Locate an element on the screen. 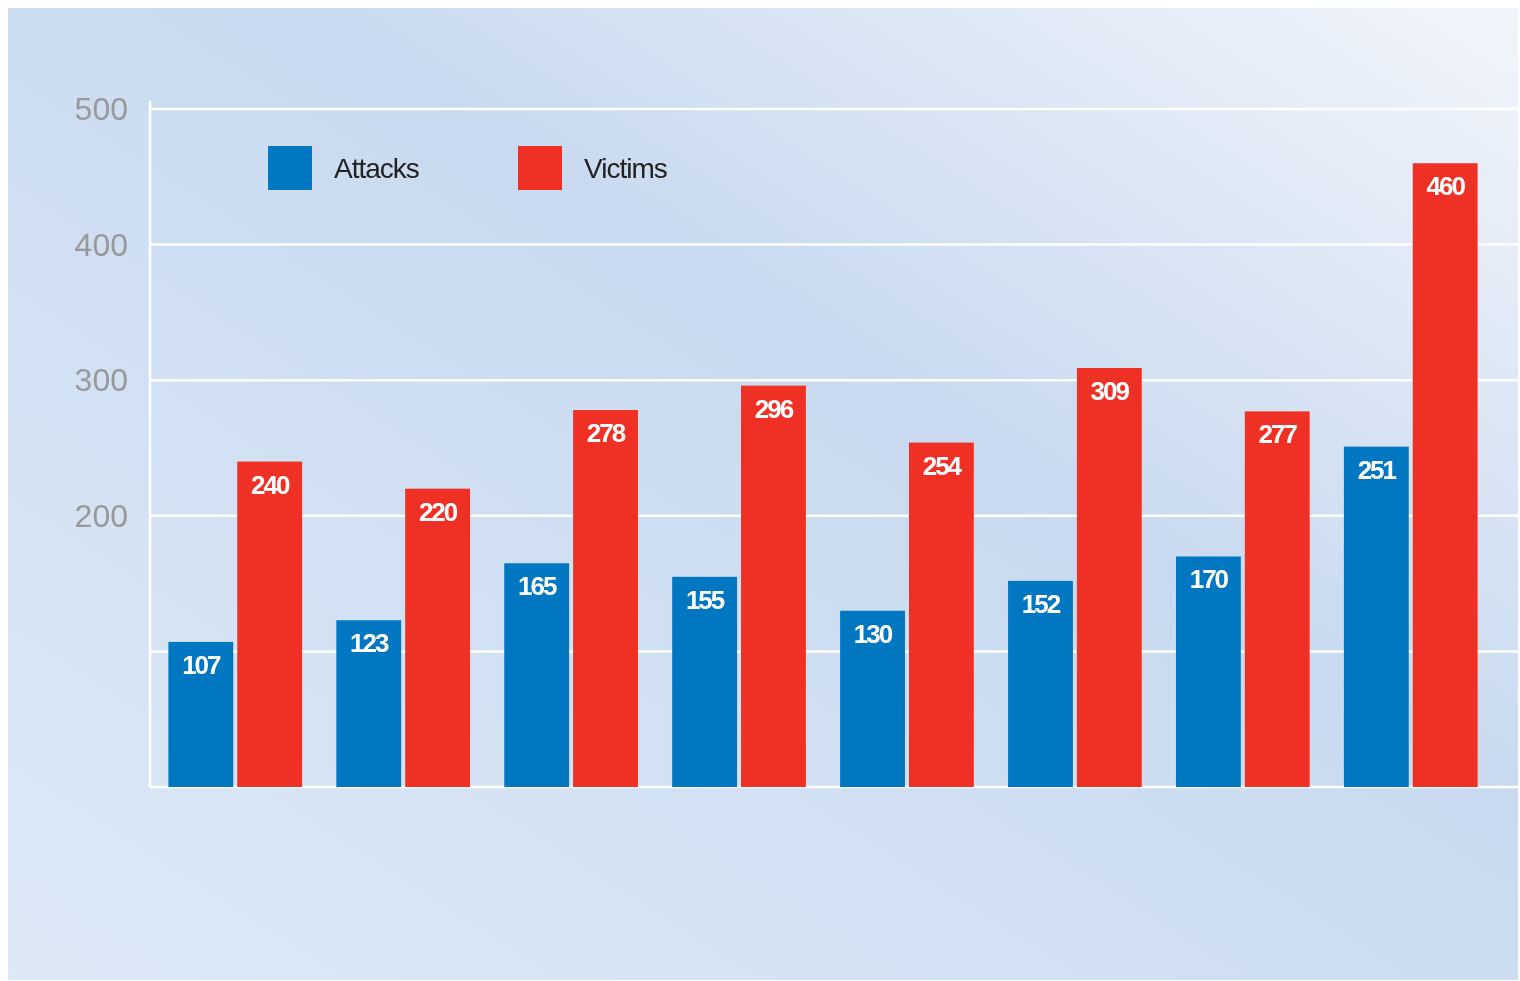 The height and width of the screenshot is (981, 1520). data-label: 251 is located at coordinates (1377, 469).